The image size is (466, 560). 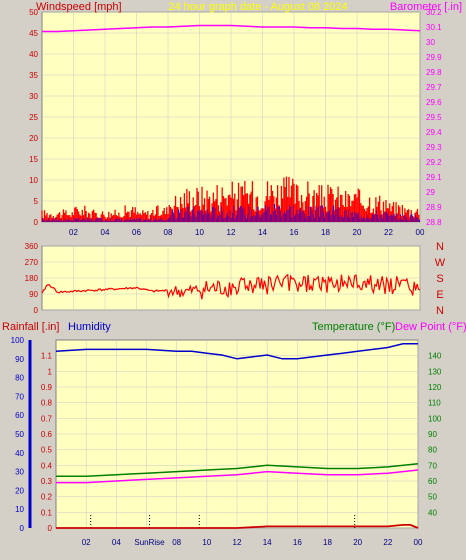 I want to click on temperature-line, so click(x=237, y=470).